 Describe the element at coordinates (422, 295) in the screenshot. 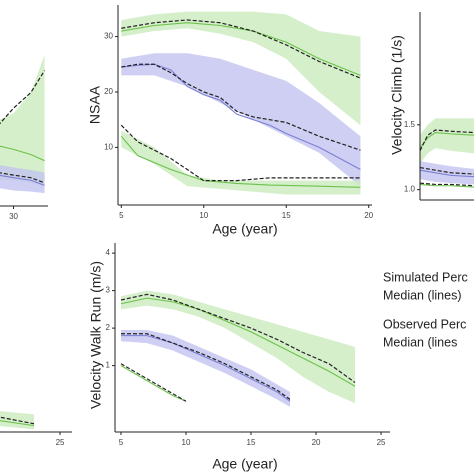

I see `legend-text: Median (lines)` at that location.